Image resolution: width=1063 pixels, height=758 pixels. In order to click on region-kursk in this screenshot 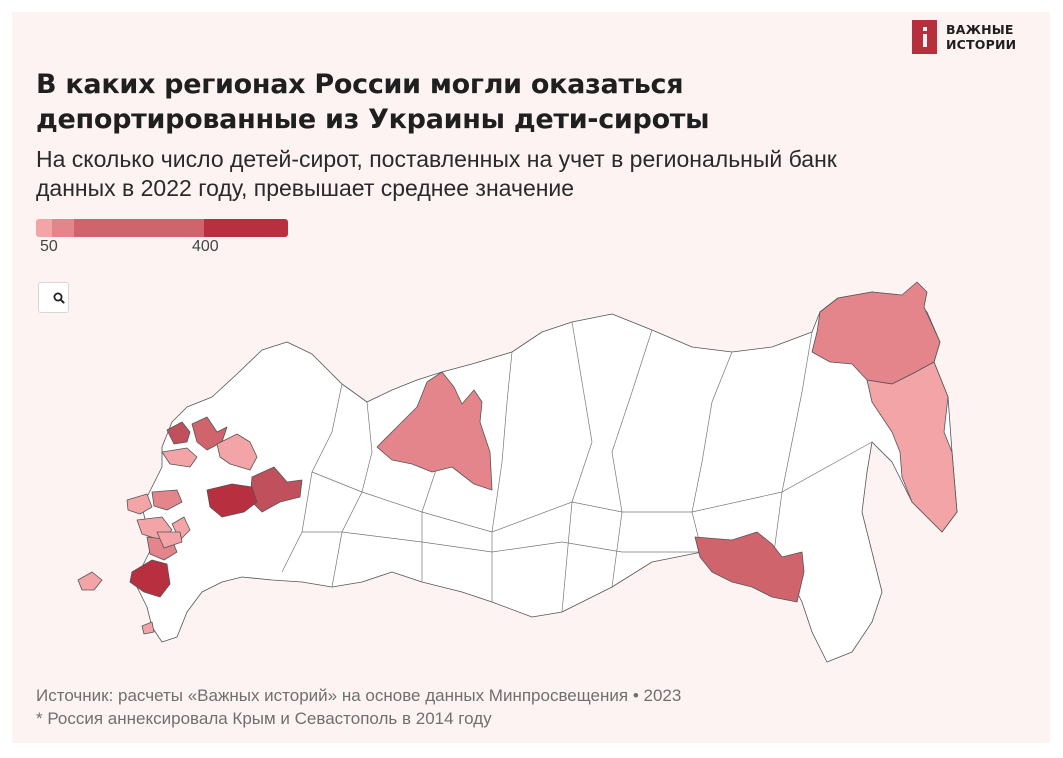, I will do `click(167, 500)`.